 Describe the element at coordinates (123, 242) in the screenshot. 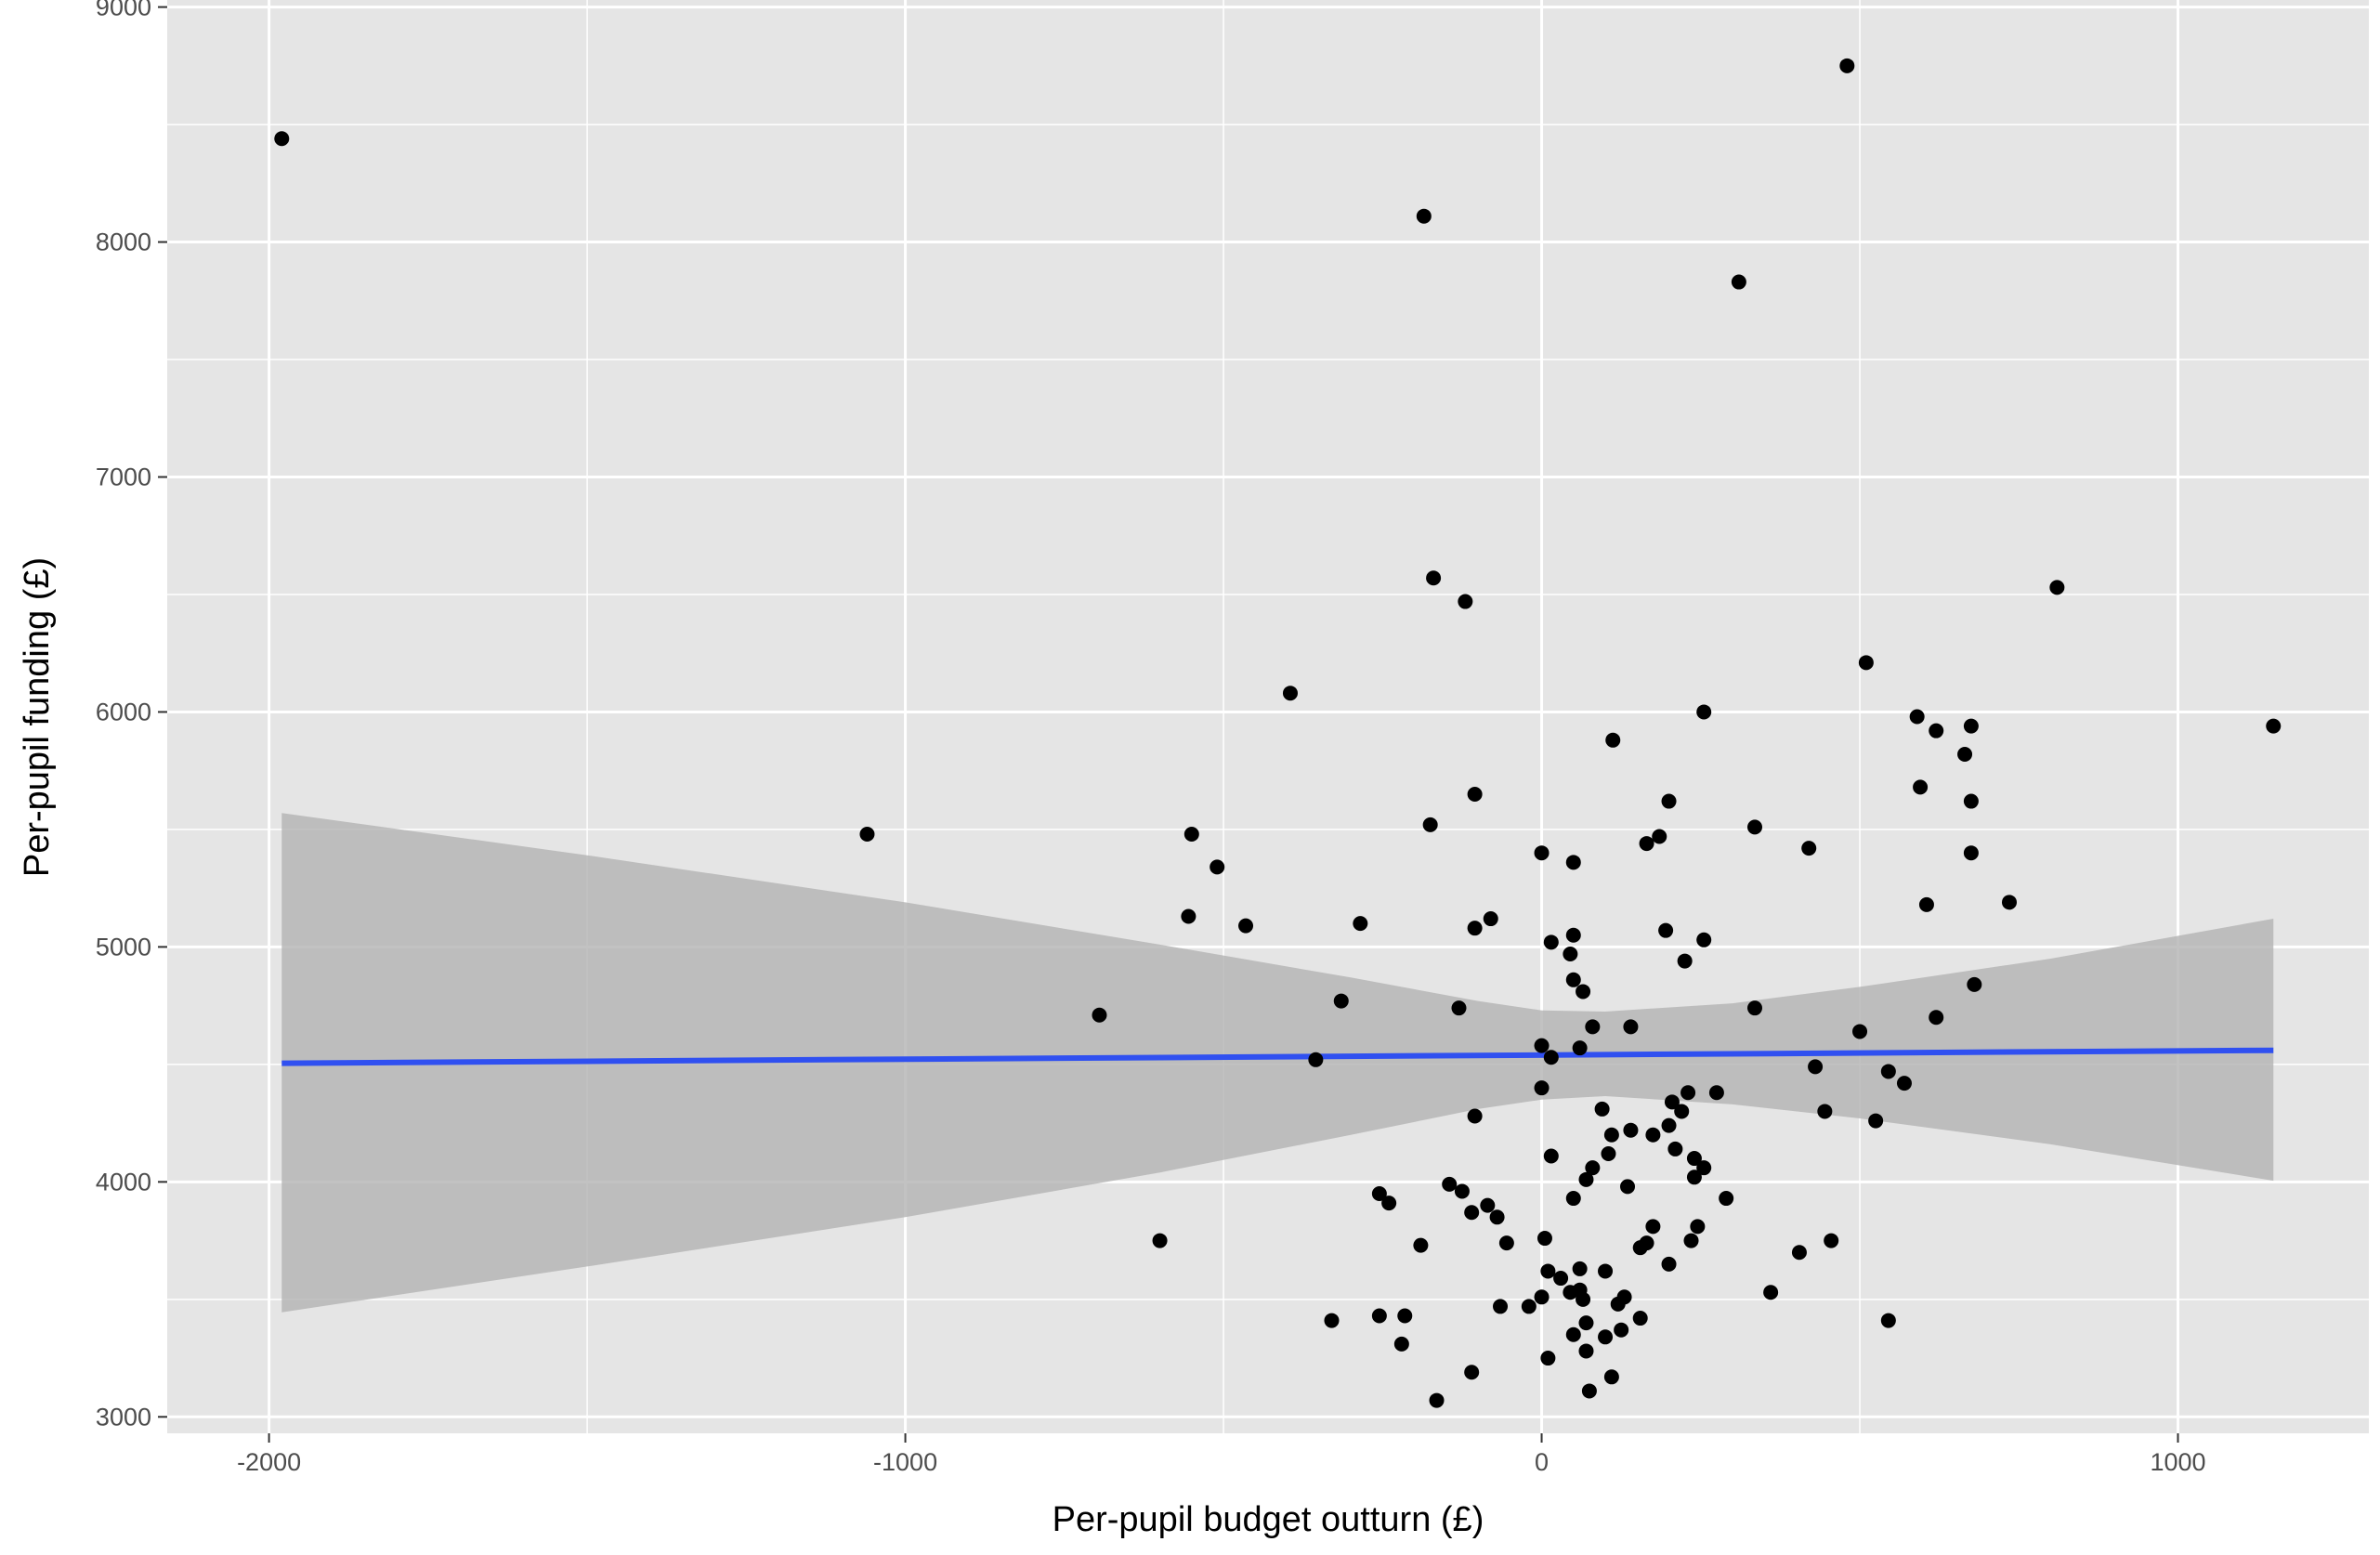

I see `y-tick-label: 8000` at that location.